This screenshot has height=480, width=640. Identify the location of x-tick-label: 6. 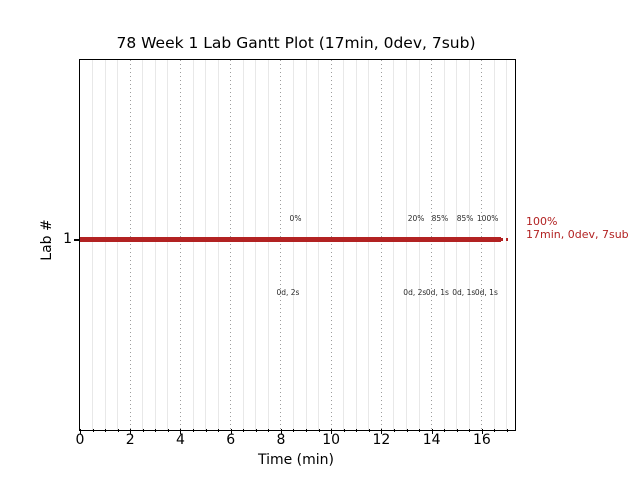
(231, 440).